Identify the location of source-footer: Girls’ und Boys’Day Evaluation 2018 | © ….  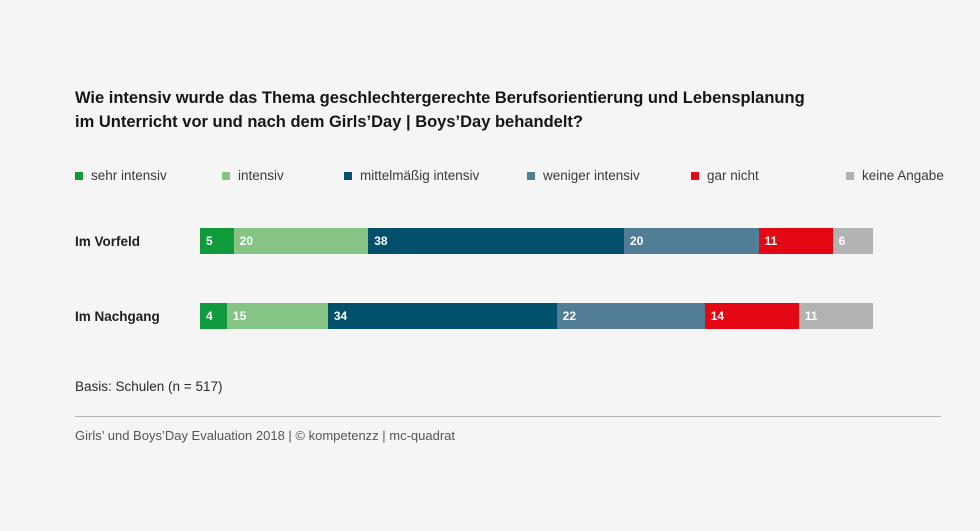
(265, 435).